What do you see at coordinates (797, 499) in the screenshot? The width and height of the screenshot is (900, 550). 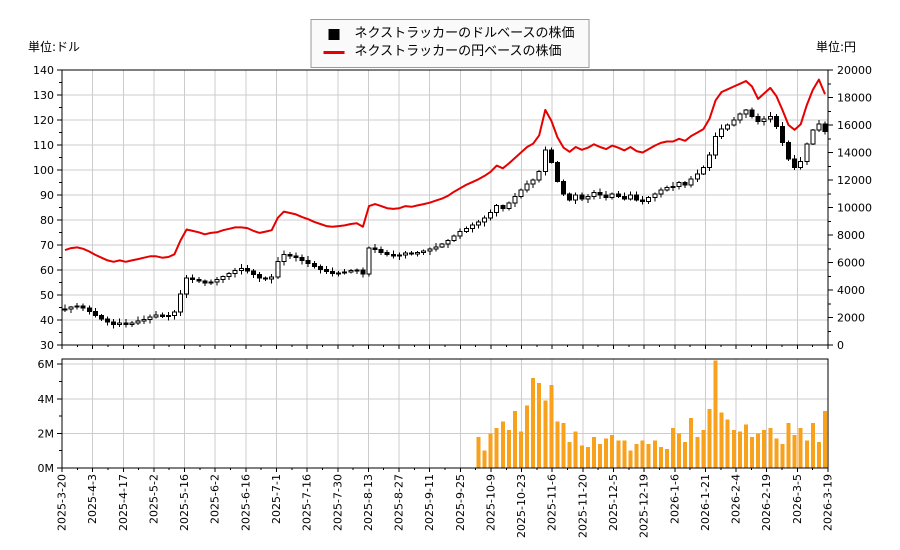 I see `svg-text: 2026-3-5` at bounding box center [797, 499].